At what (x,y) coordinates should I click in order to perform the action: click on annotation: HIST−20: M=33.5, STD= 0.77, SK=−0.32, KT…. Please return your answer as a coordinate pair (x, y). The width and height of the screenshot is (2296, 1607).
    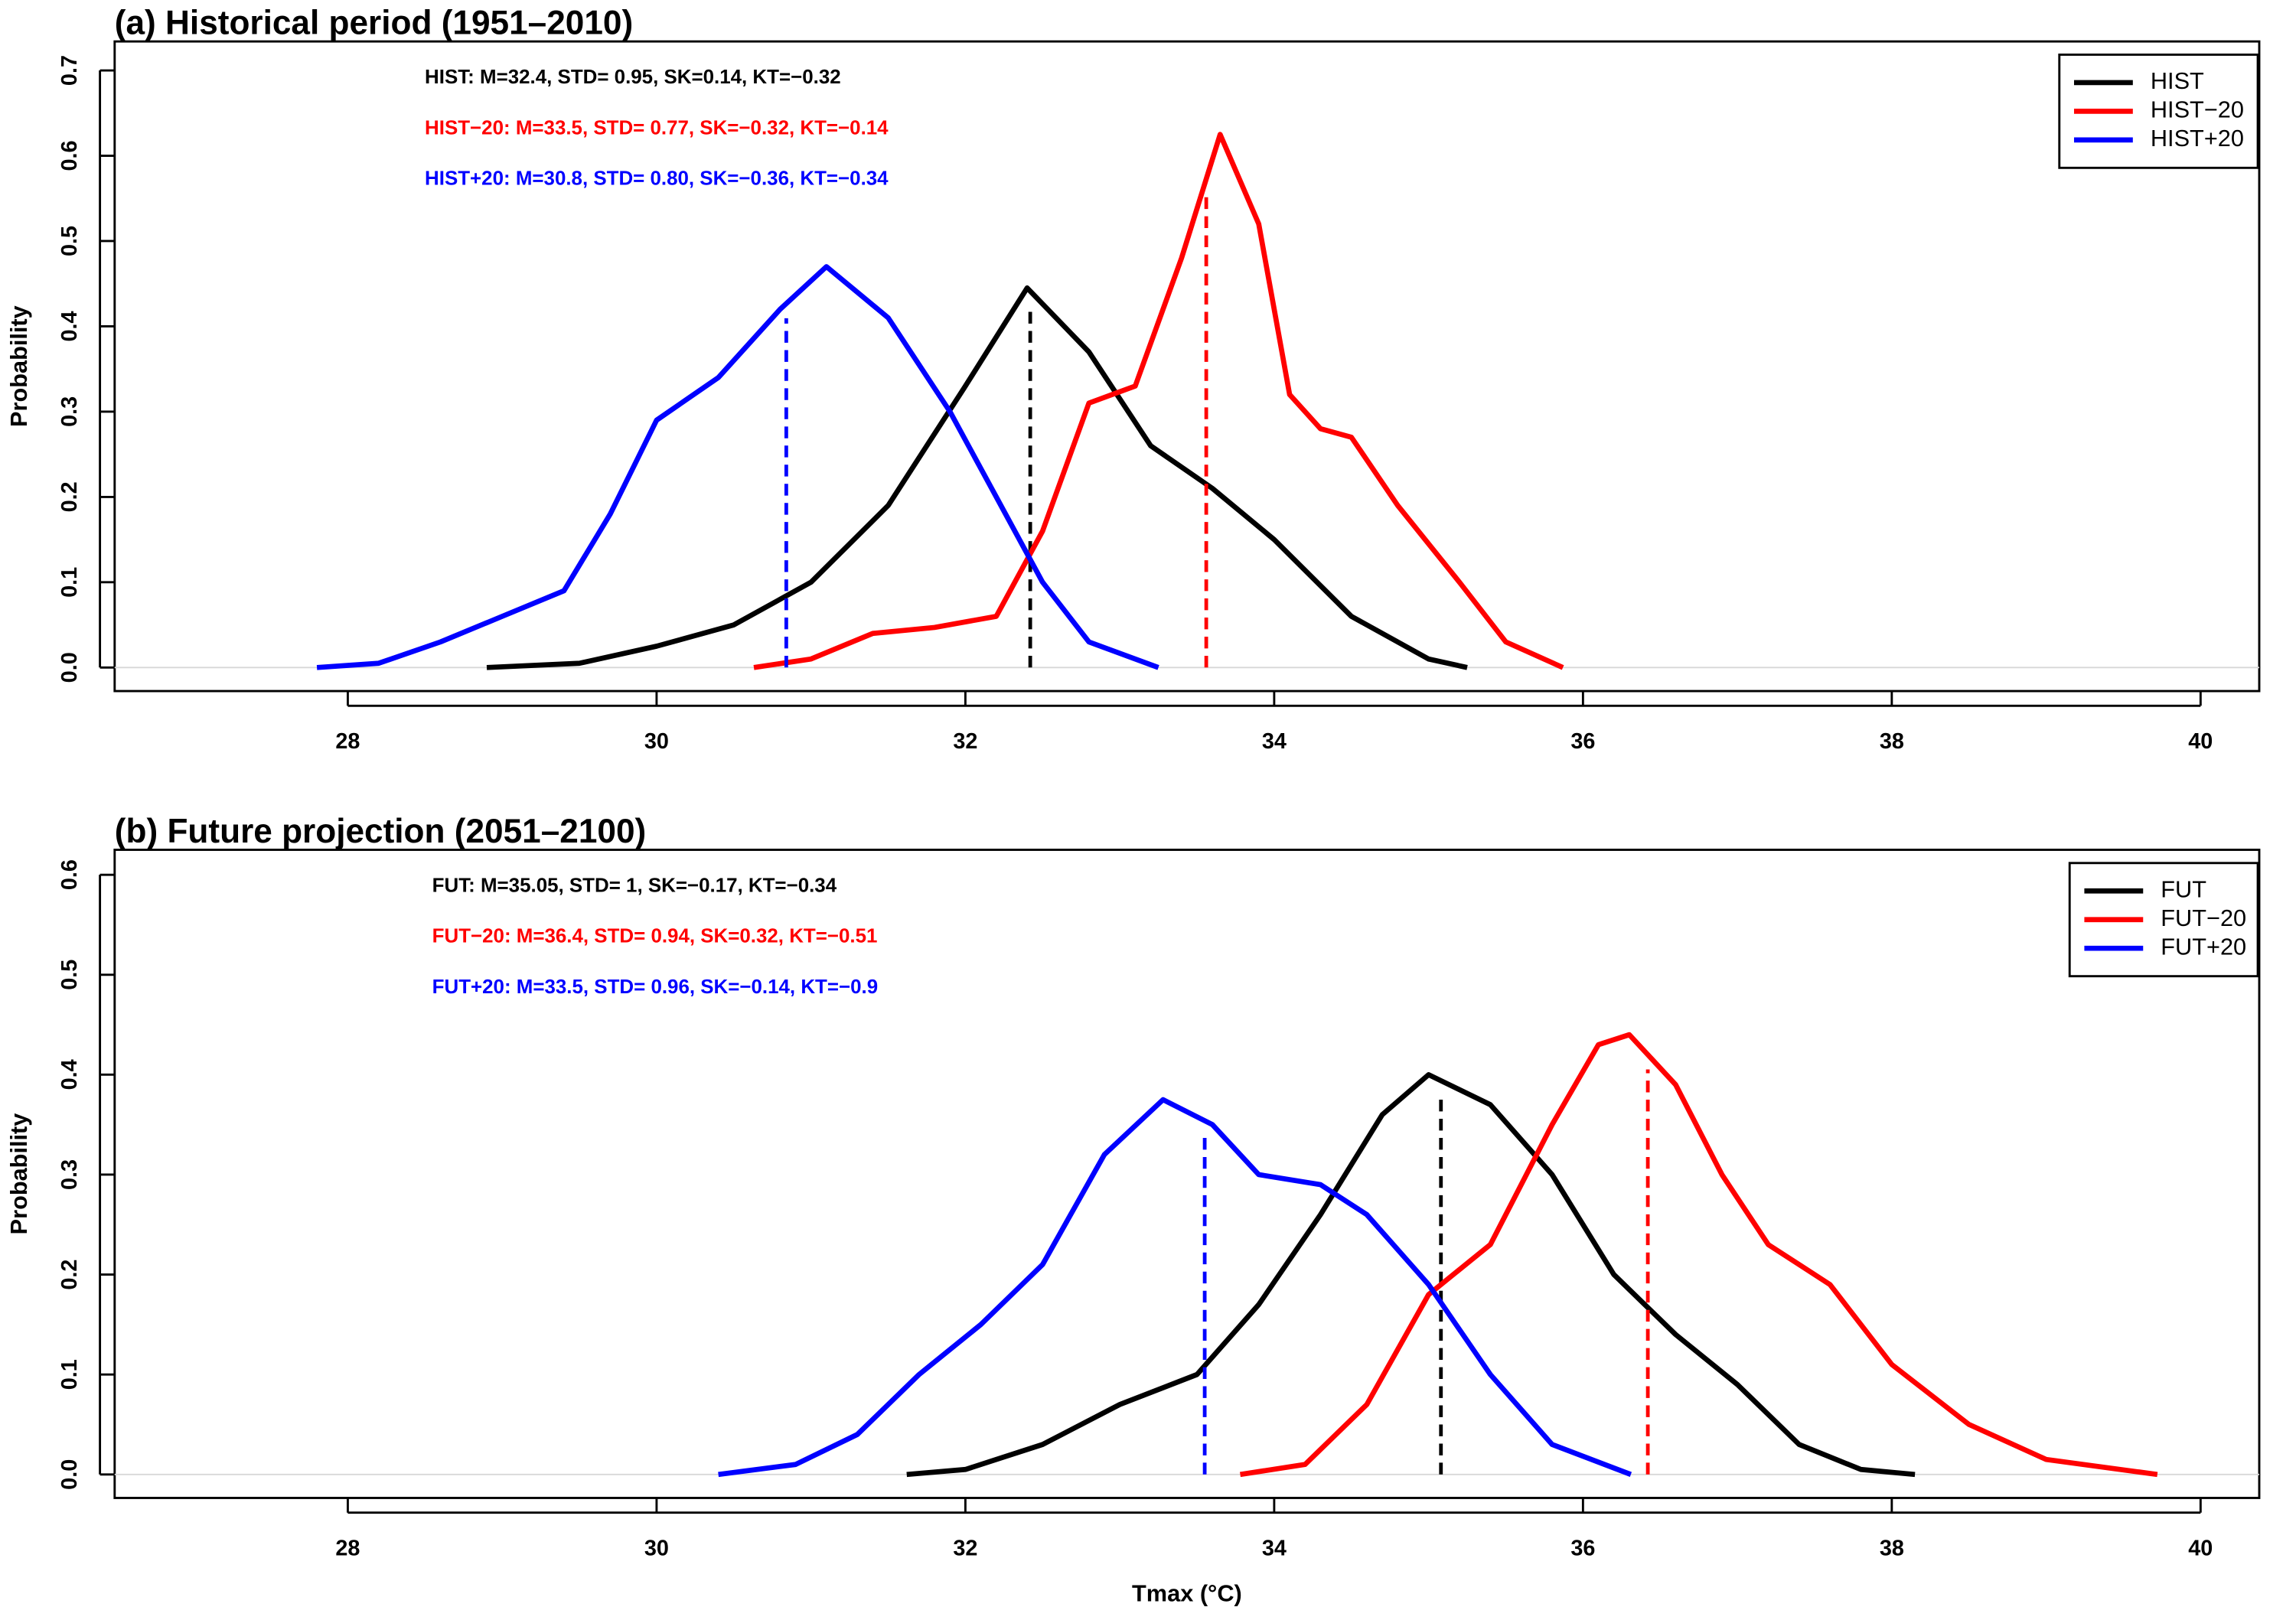
    Looking at the image, I should click on (657, 128).